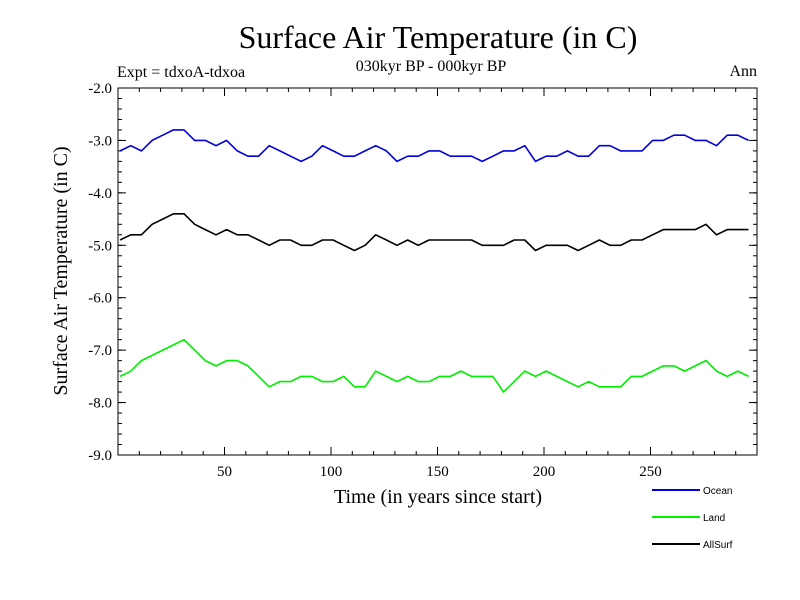  I want to click on y-tick-label: -3.0, so click(100, 141).